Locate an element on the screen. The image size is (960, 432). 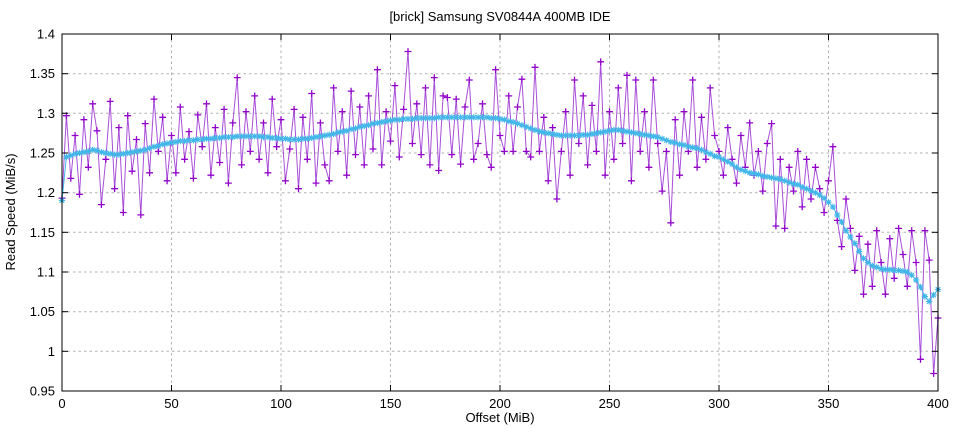
x-axis-label: Offset (MiB) is located at coordinates (499, 417).